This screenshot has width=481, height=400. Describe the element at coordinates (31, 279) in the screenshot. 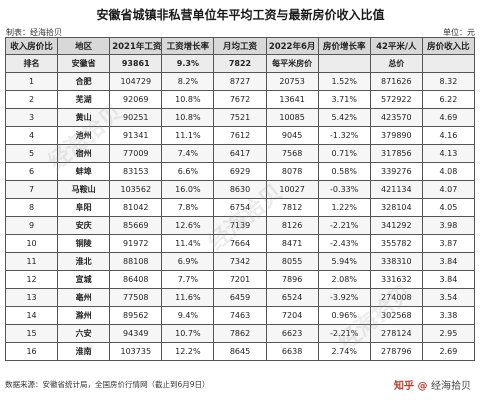

I see `table-cell: 12` at that location.